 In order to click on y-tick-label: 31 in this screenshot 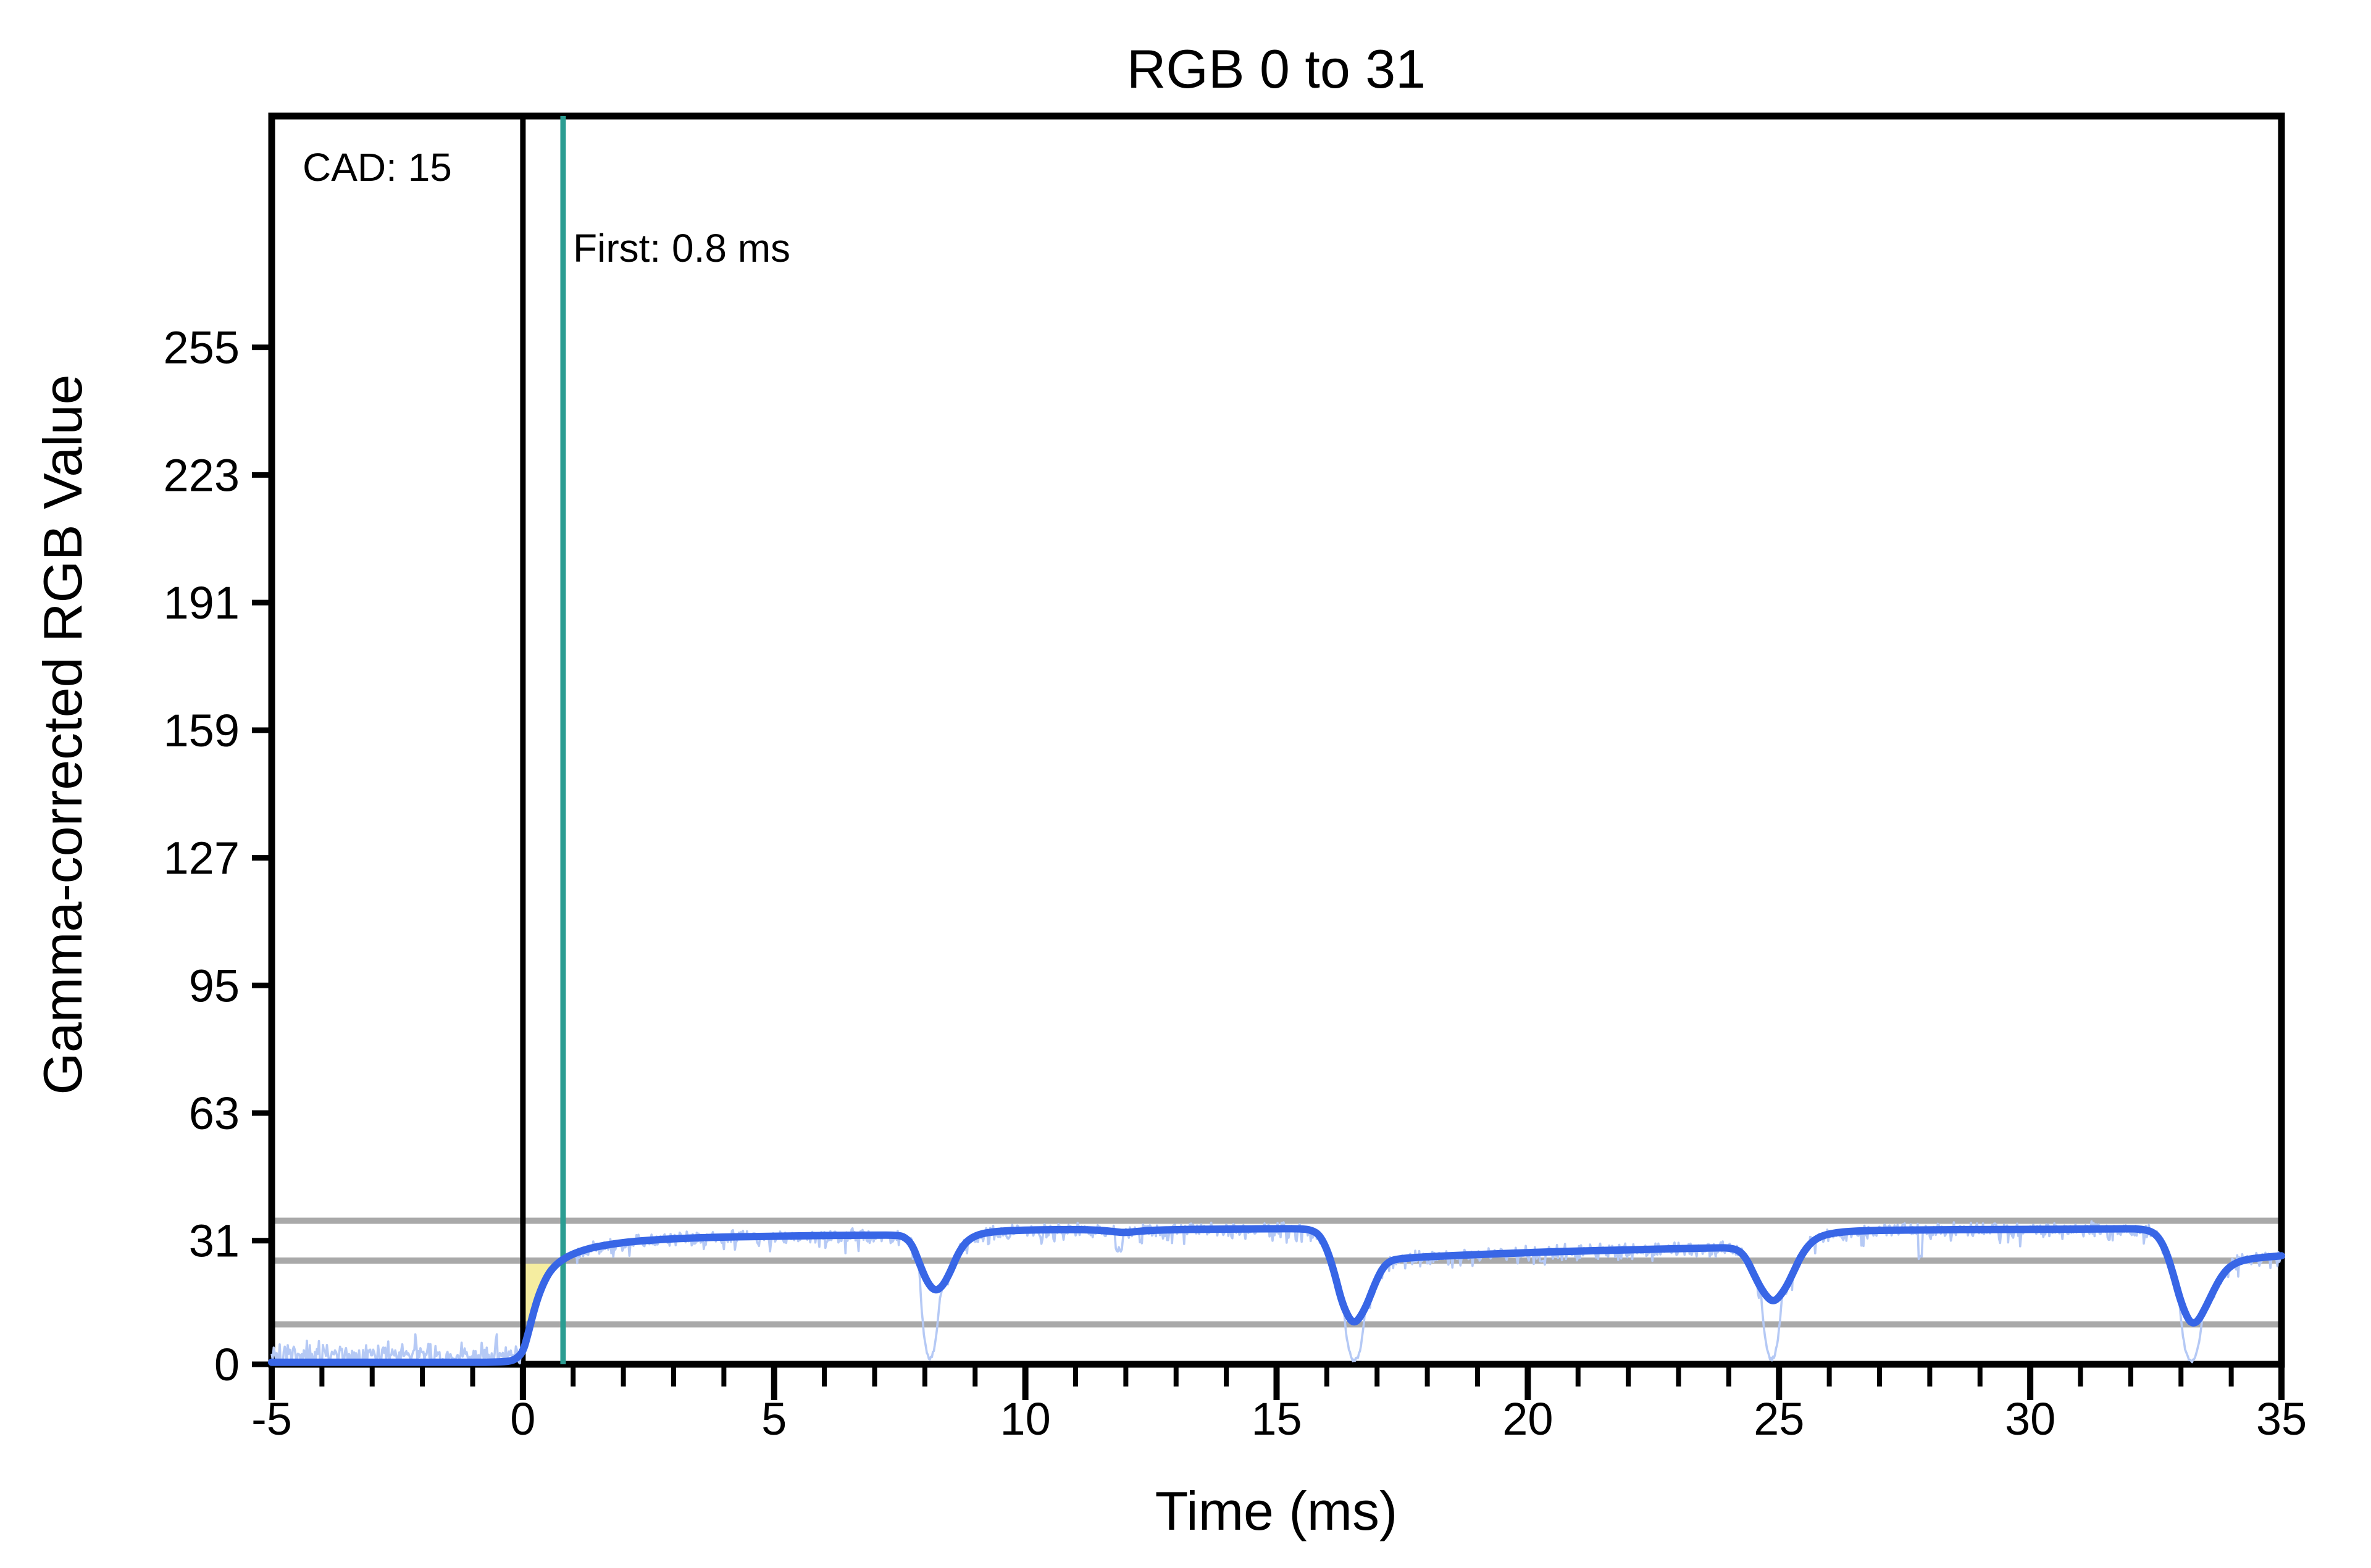, I will do `click(214, 1241)`.